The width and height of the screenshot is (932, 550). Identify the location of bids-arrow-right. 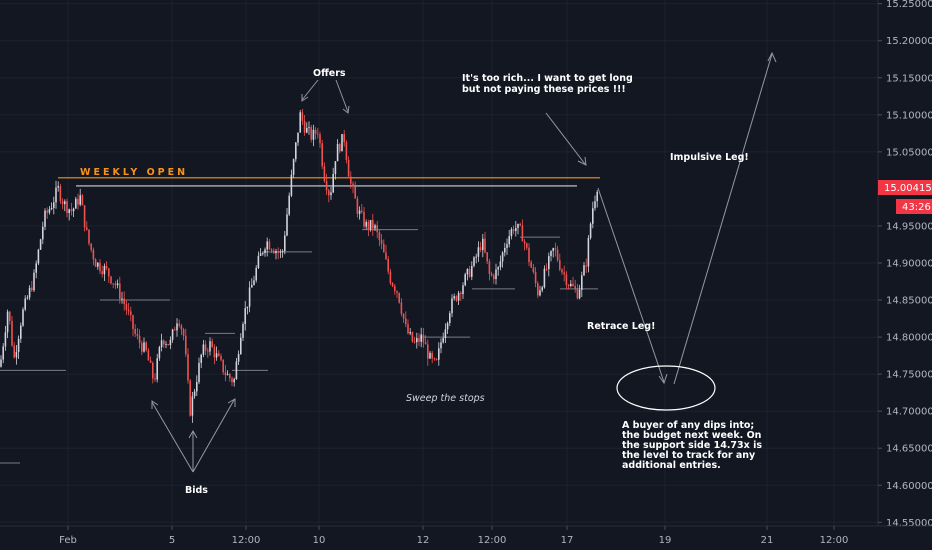
(213, 436).